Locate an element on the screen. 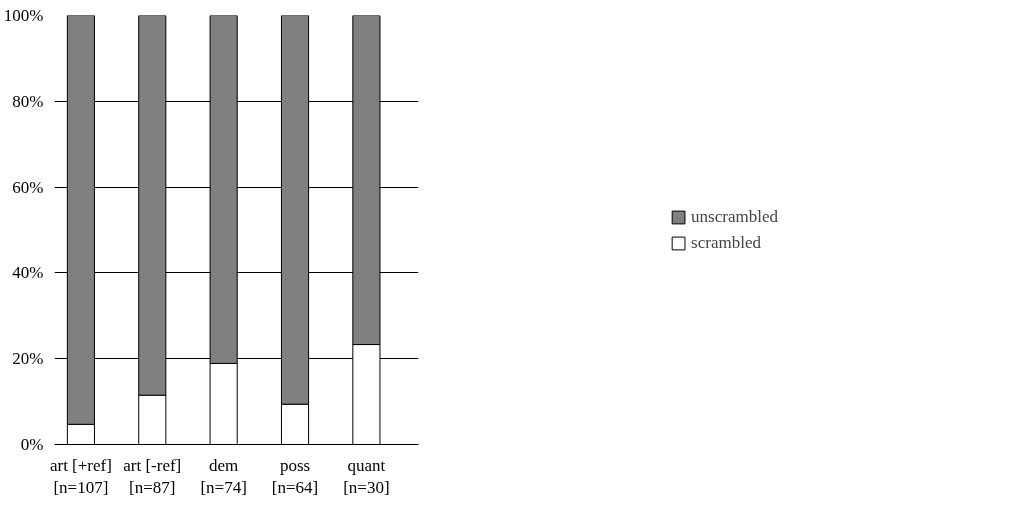 This screenshot has height=506, width=1035. legend-label: scrambled is located at coordinates (726, 242).